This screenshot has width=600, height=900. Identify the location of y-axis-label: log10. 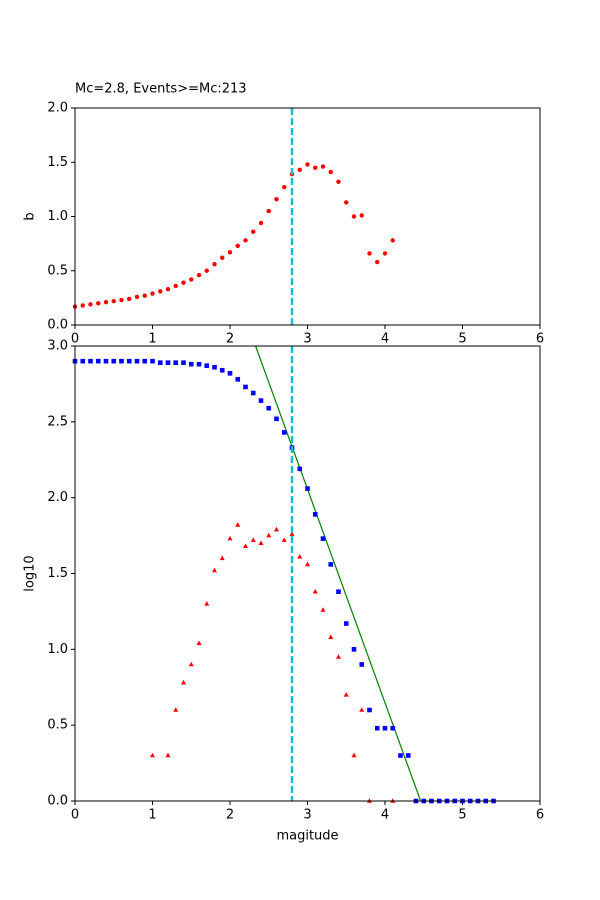
(30, 573).